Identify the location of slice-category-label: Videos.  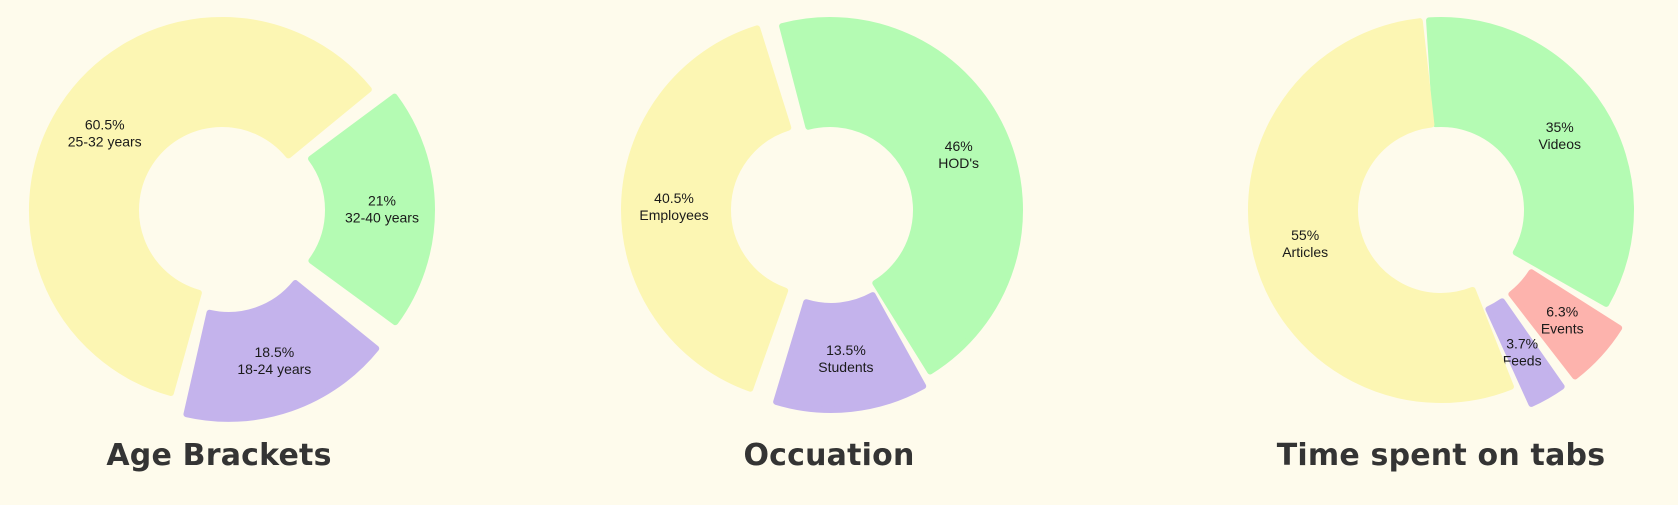
(1559, 144).